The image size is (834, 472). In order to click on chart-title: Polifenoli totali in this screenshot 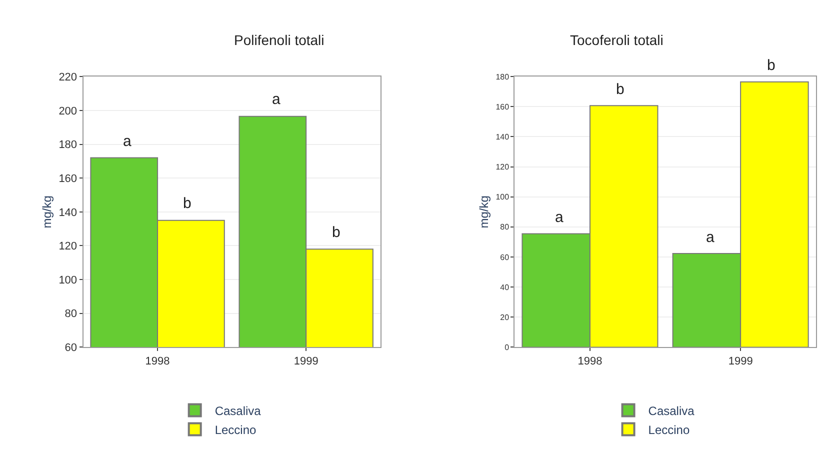, I will do `click(279, 40)`.